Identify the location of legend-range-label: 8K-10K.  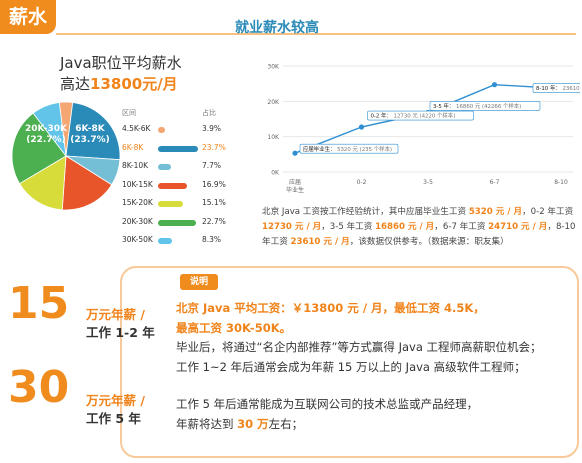
(135, 165).